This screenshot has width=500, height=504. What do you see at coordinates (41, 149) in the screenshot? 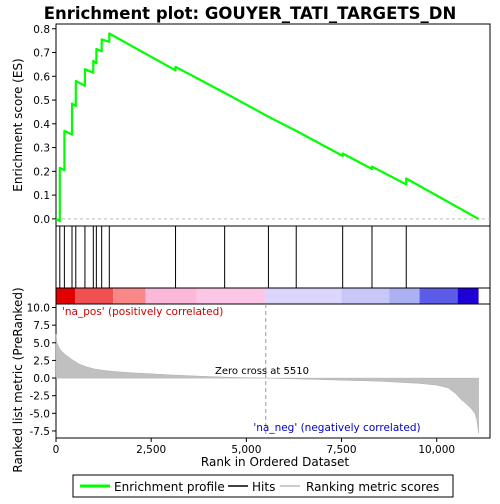
I see `es-y-tick-label: 0.3` at bounding box center [41, 149].